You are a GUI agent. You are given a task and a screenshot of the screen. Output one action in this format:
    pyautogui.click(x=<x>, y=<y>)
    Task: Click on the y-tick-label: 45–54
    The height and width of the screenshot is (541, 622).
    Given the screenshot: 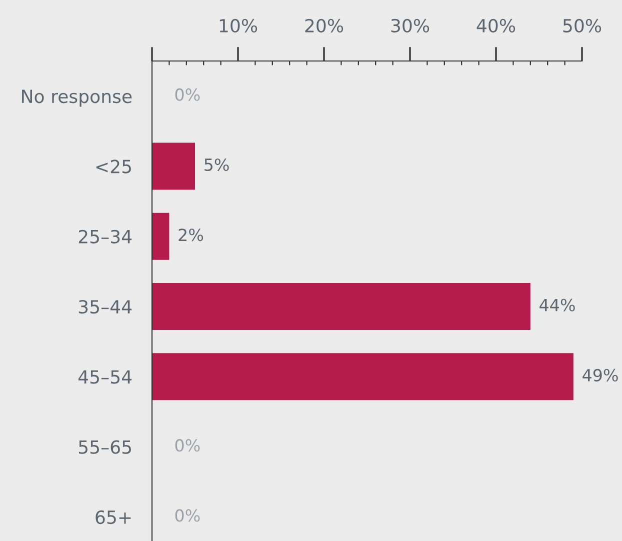 What is the action you would take?
    pyautogui.click(x=105, y=377)
    